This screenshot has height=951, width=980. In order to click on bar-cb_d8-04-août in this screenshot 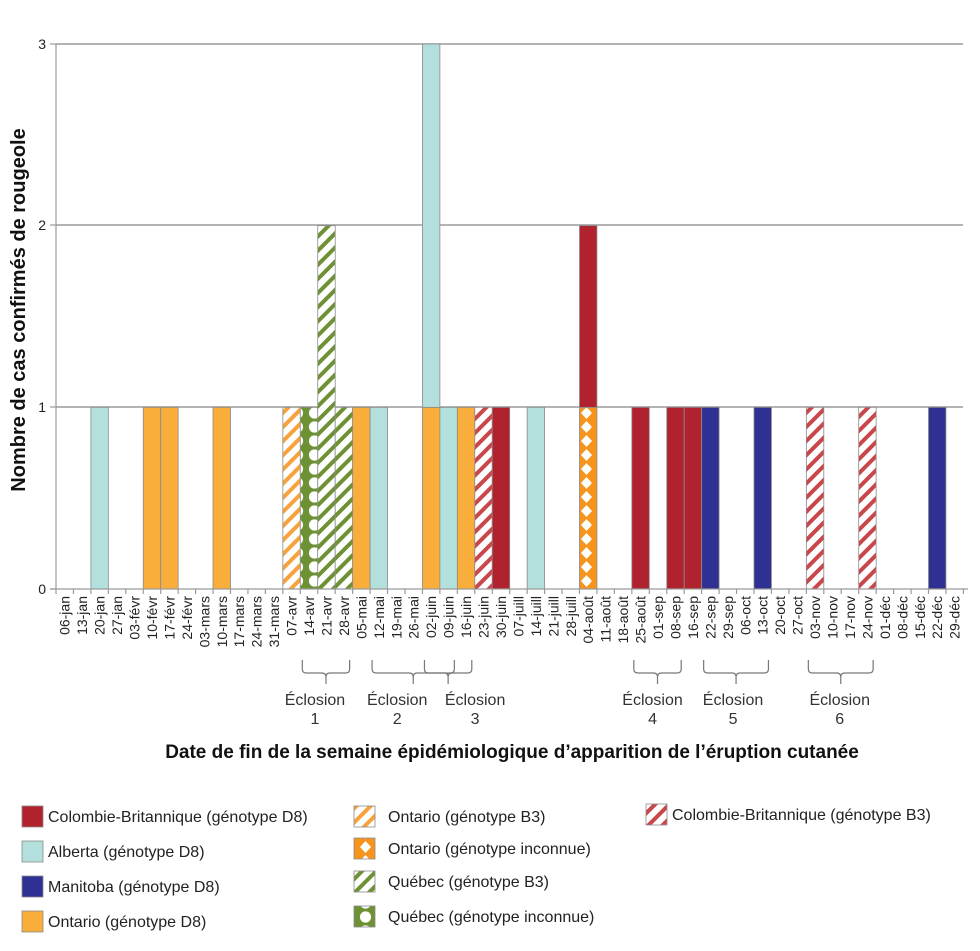, I will do `click(588, 316)`.